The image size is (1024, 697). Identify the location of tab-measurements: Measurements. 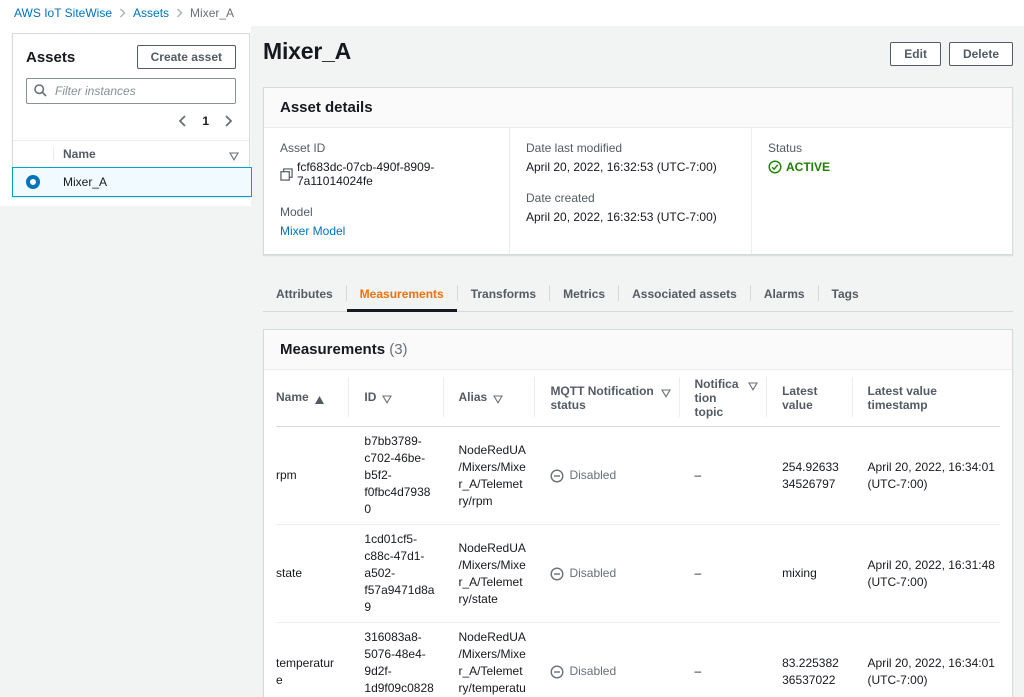
(401, 295).